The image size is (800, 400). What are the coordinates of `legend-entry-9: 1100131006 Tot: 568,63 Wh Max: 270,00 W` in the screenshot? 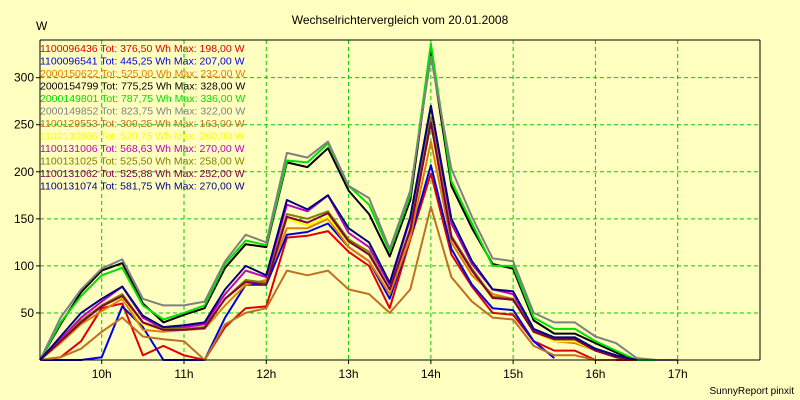 It's located at (142, 149).